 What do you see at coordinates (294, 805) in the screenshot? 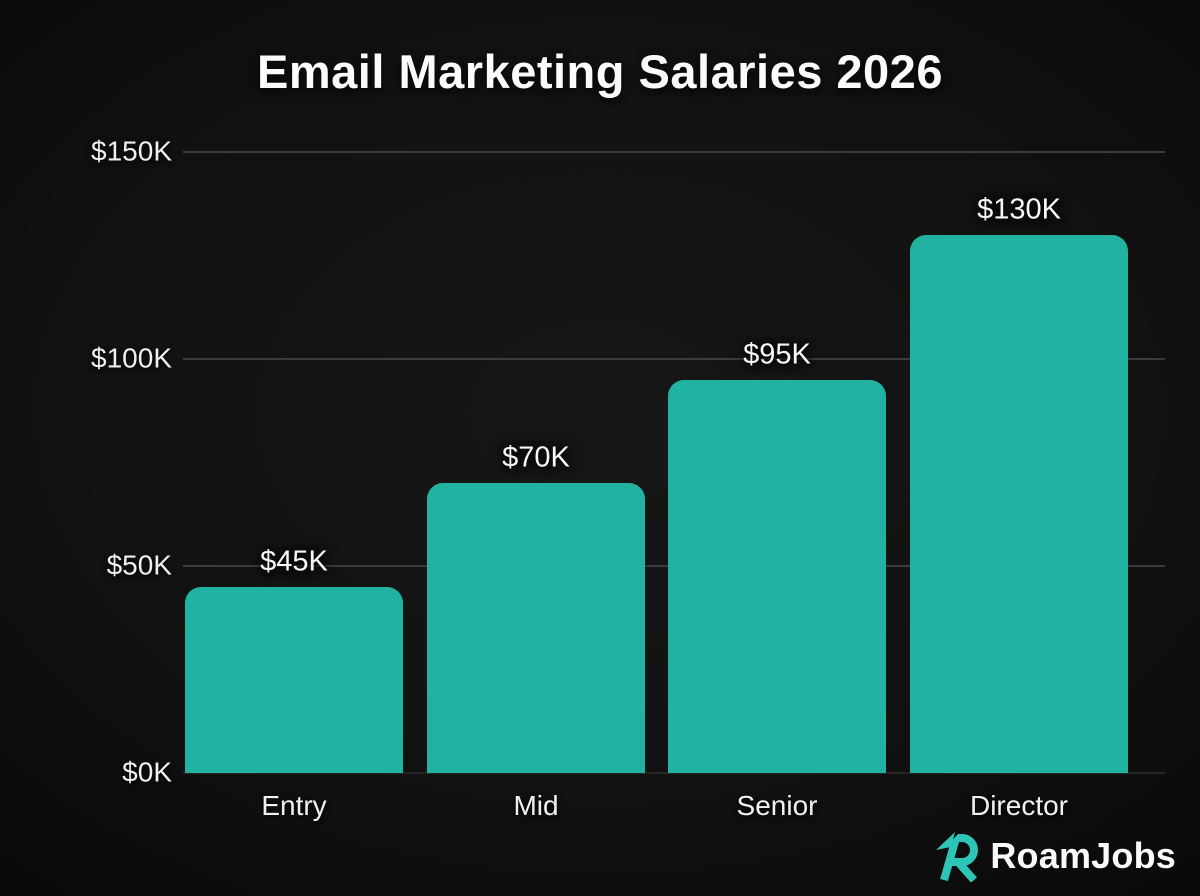
I see `x-axis-category-label: Entry` at bounding box center [294, 805].